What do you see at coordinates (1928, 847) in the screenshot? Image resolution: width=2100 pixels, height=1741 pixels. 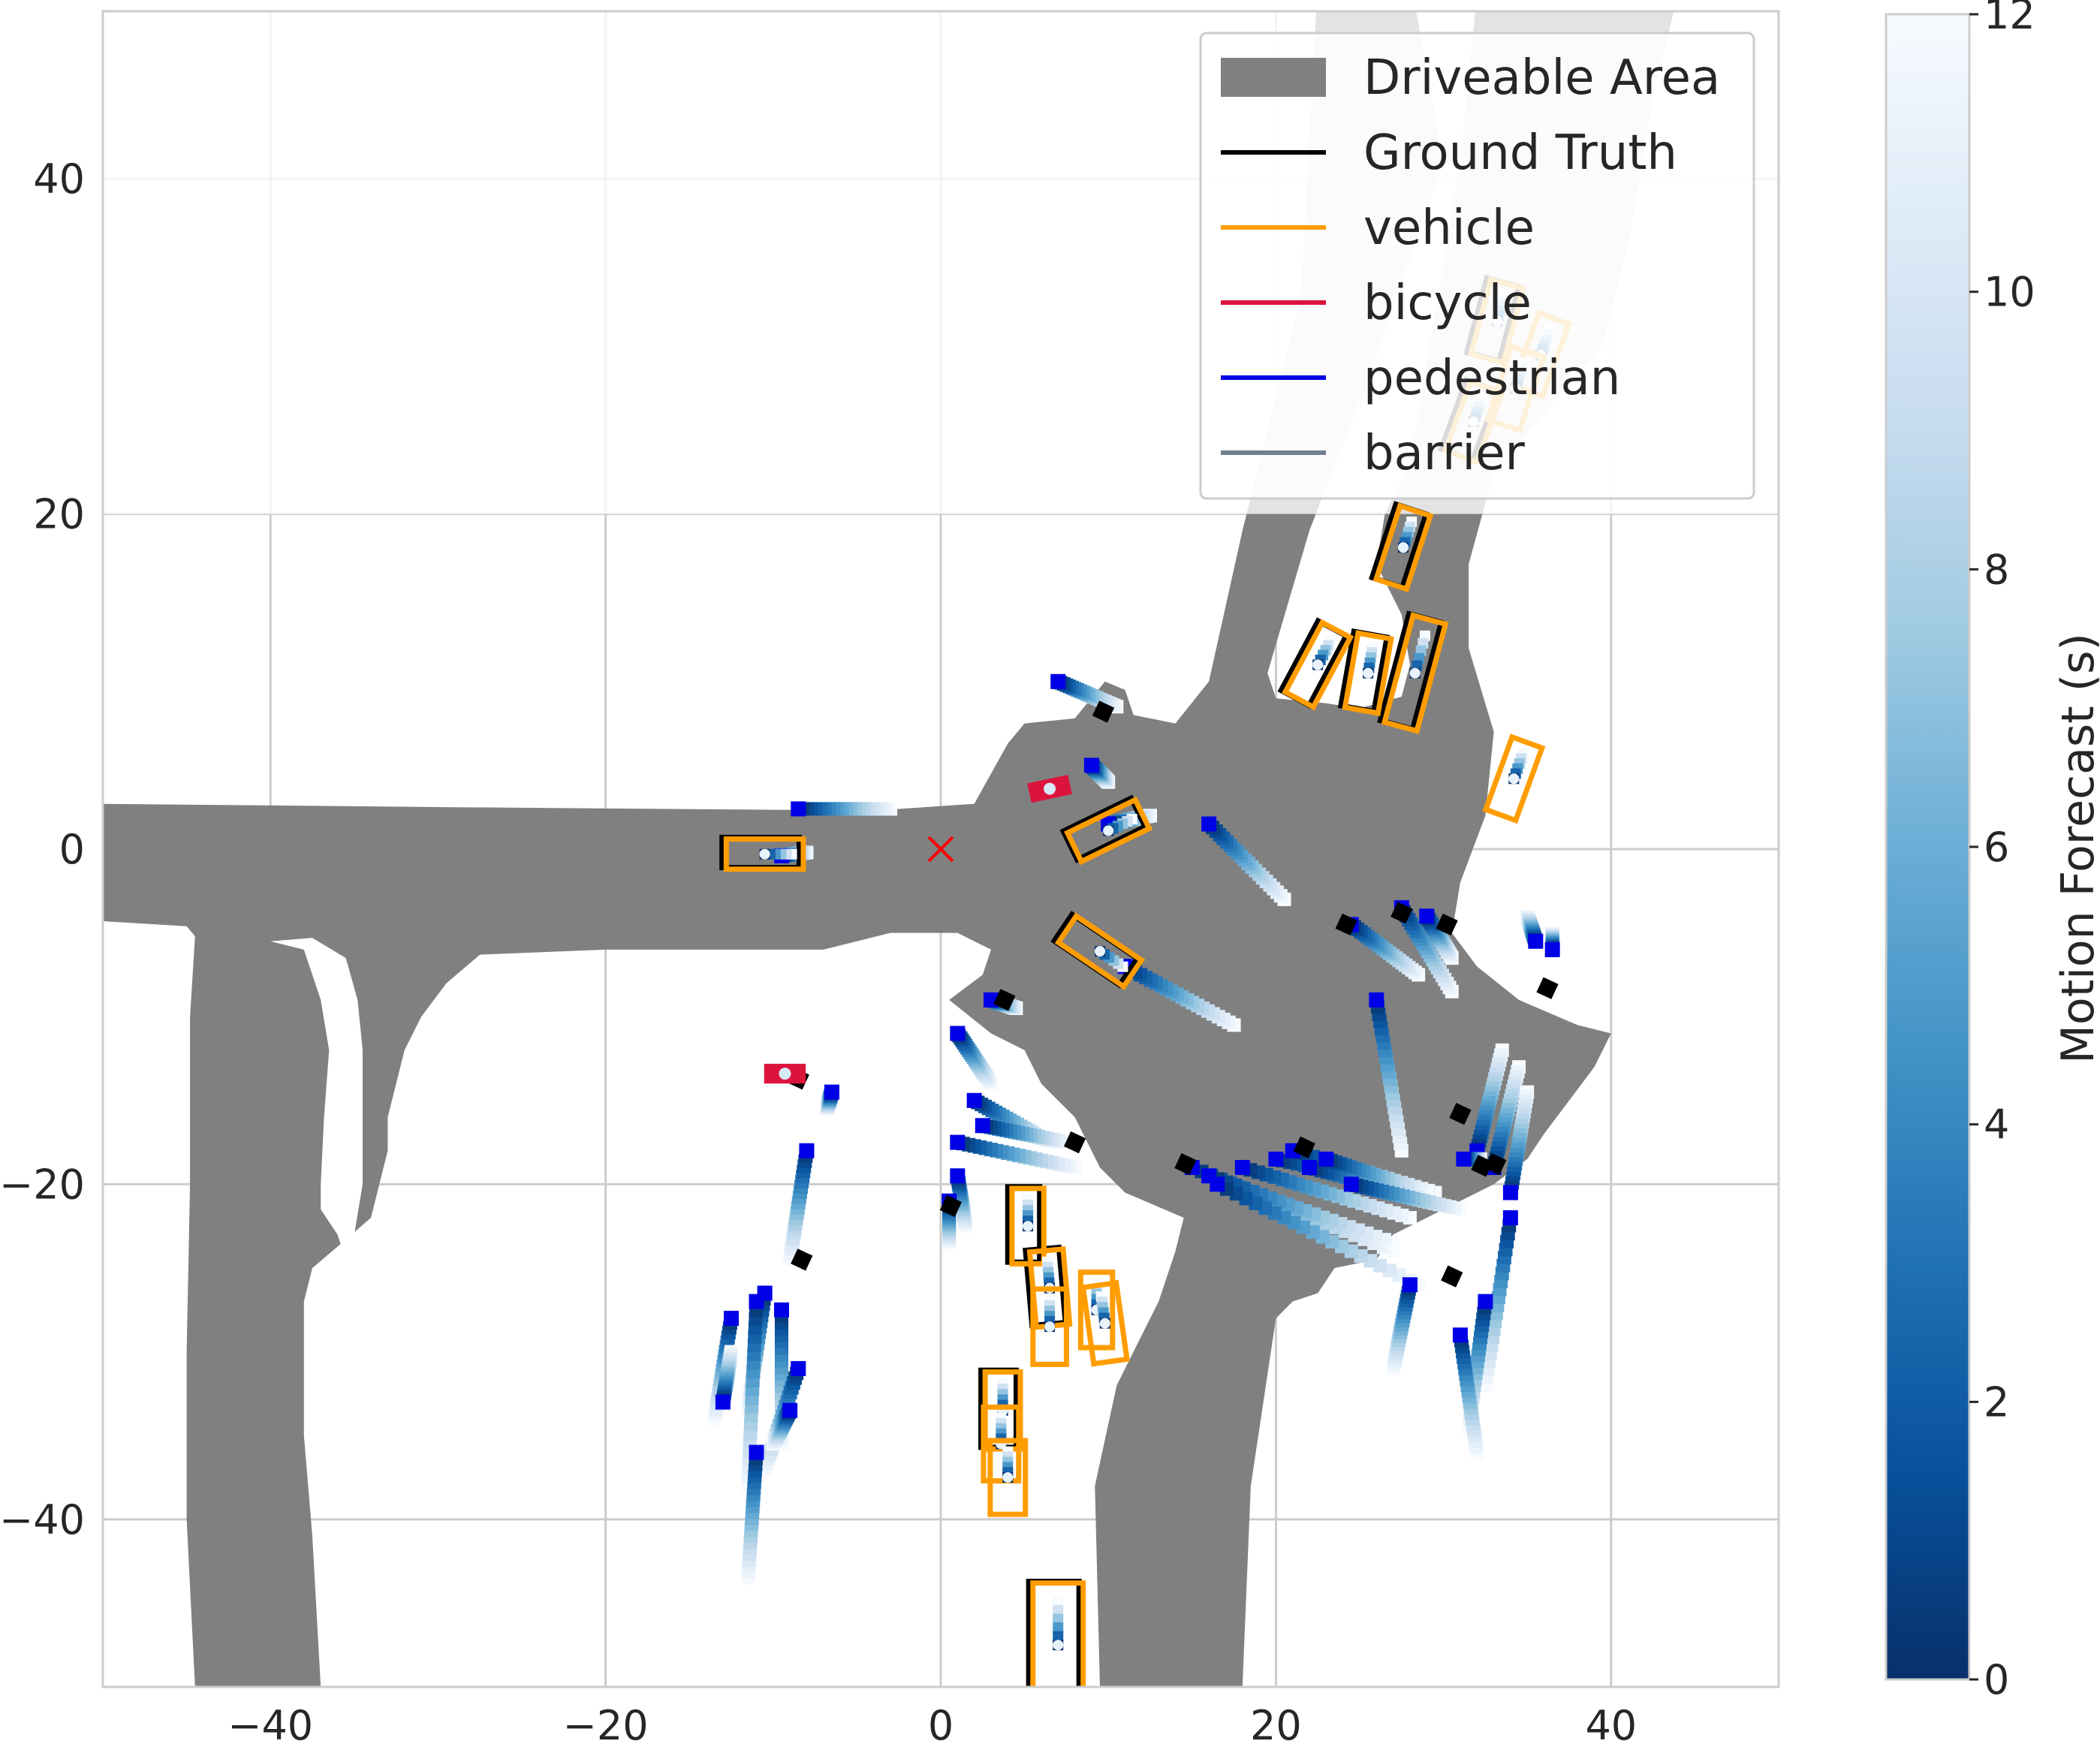 I see `colorbar-gradient` at bounding box center [1928, 847].